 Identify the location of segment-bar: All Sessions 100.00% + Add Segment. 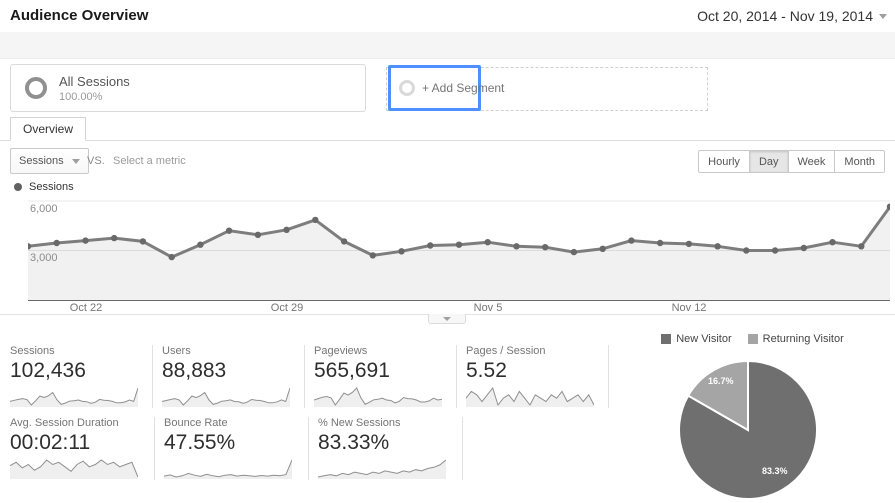
(447, 88).